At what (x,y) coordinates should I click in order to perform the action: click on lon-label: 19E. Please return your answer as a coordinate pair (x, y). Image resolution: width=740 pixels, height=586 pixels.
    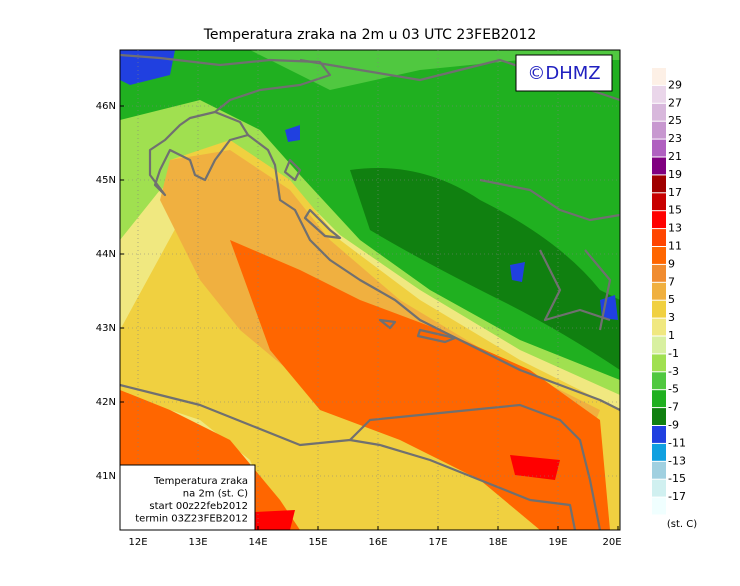
    Looking at the image, I should click on (557, 542).